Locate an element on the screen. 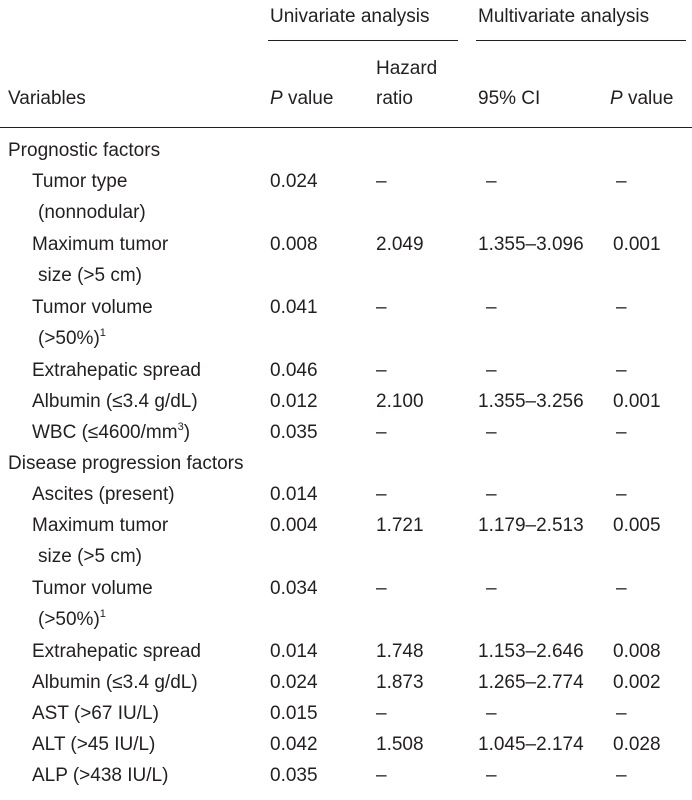  hazard-ratio-cell: 2.100 is located at coordinates (400, 401).